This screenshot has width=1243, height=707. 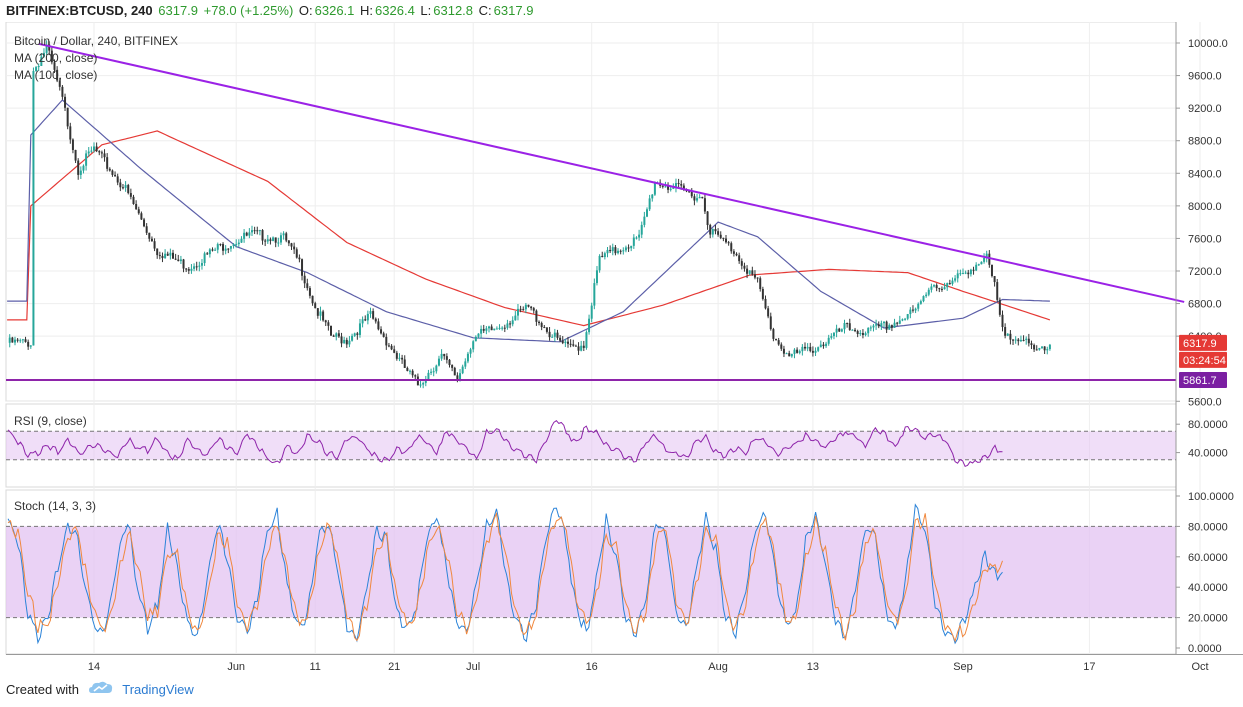 I want to click on rsi-label: RSI (9, close), so click(x=50, y=421).